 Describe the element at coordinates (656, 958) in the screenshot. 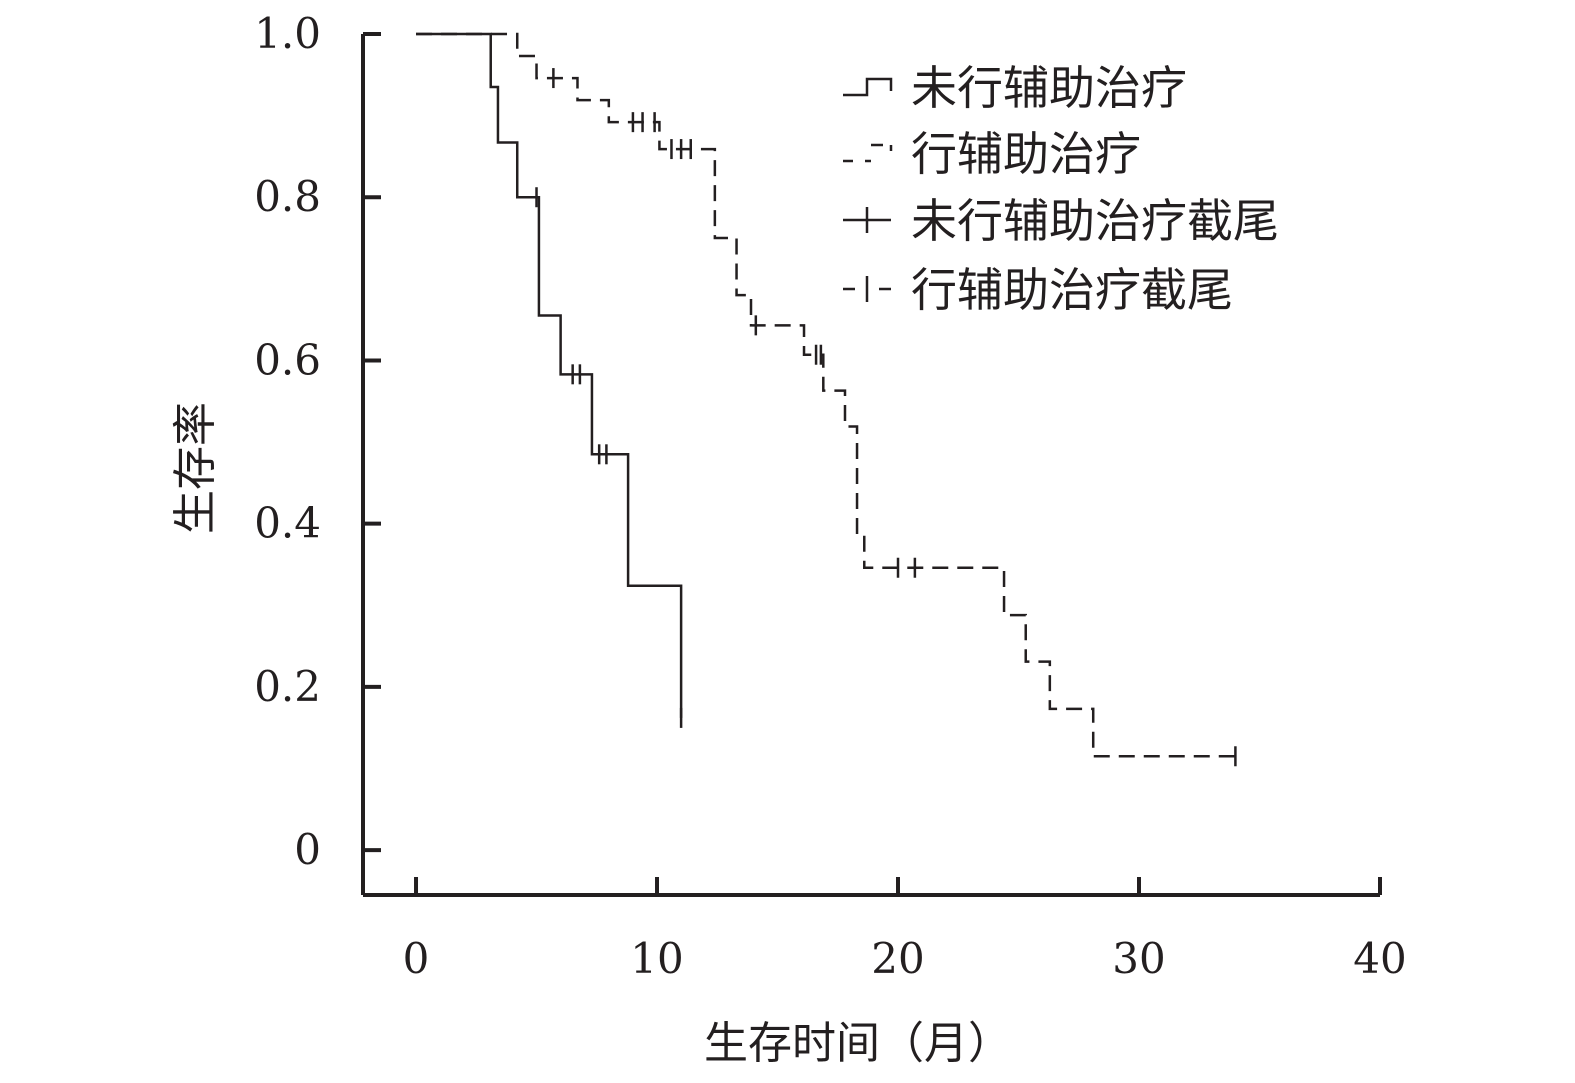

I see `x-tick-label: 10` at that location.